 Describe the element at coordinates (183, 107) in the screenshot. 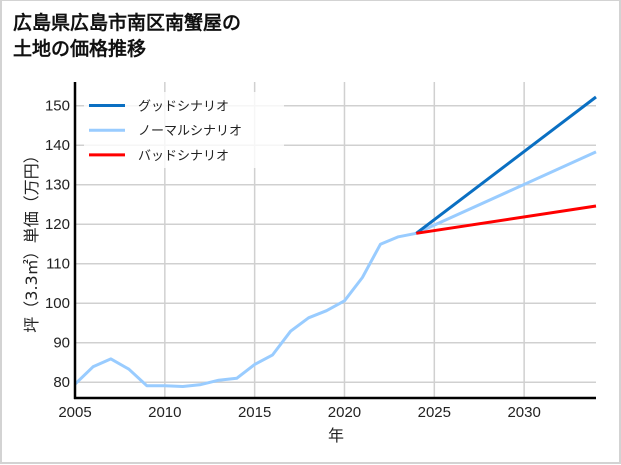

I see `legend-label: グッドシナリオ` at that location.